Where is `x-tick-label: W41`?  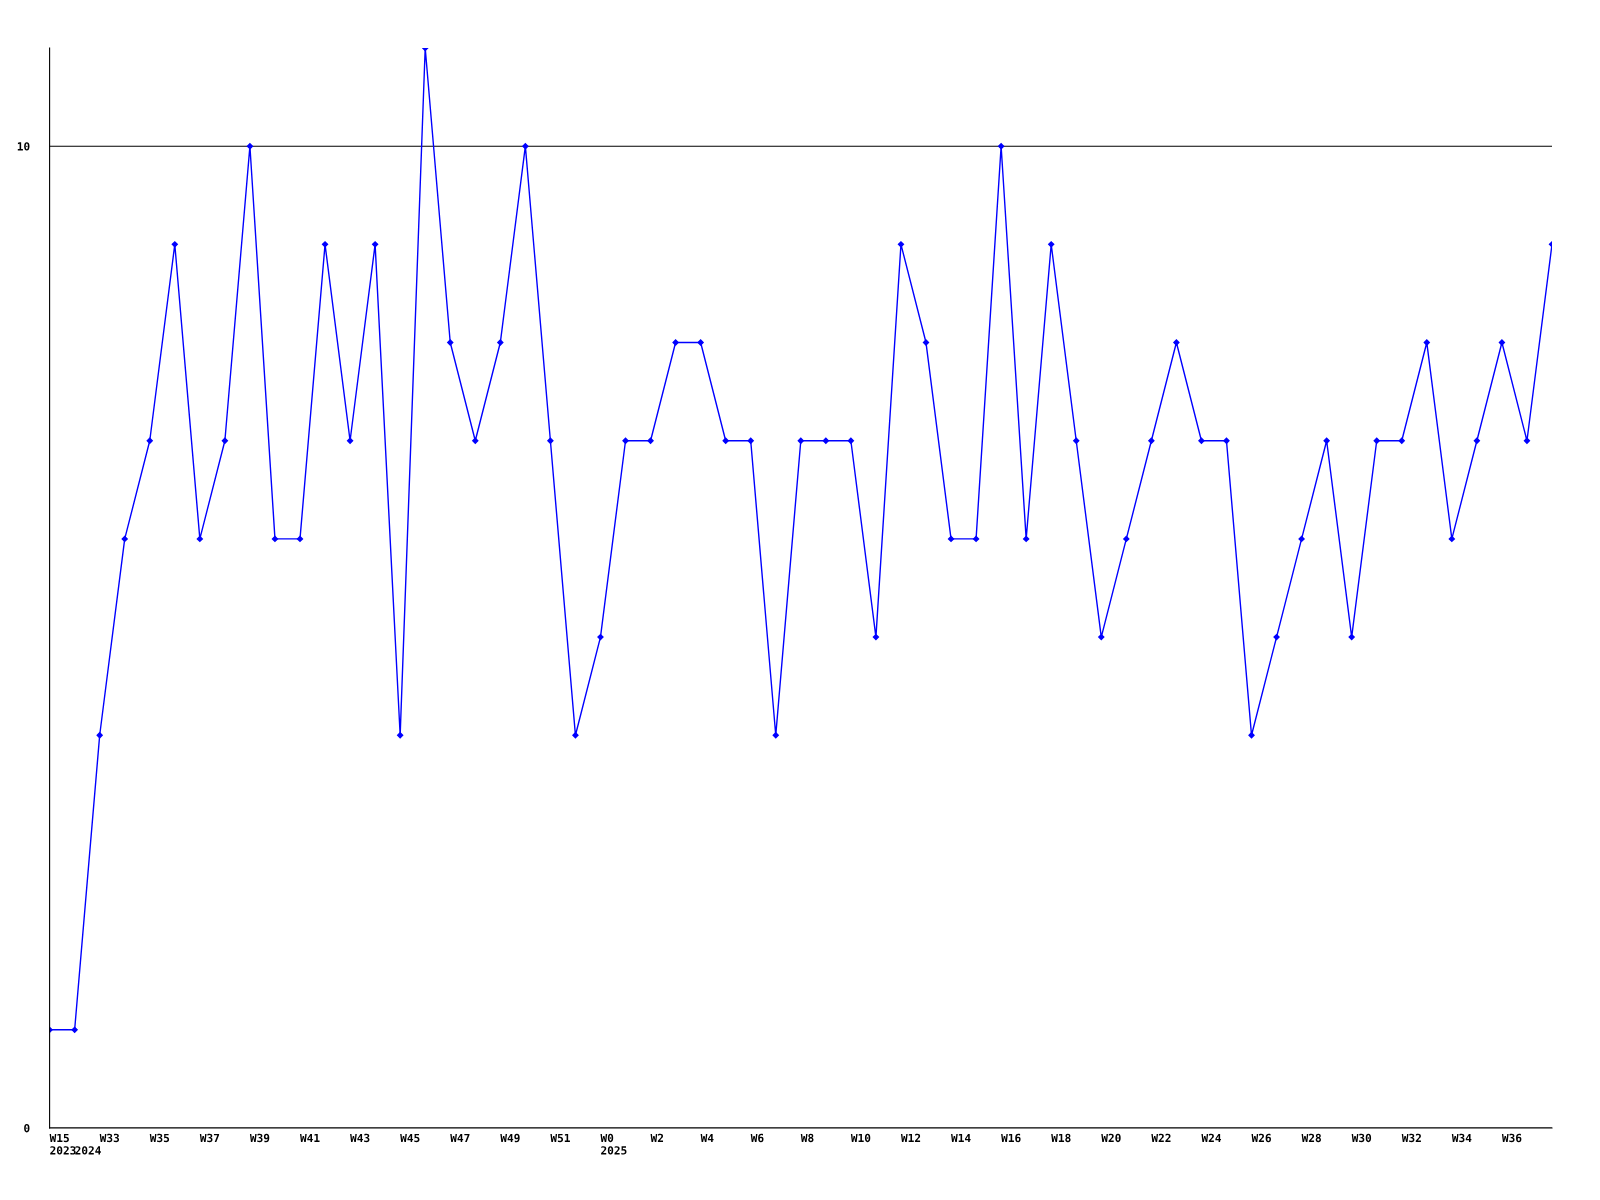 x-tick-label: W41 is located at coordinates (310, 1137).